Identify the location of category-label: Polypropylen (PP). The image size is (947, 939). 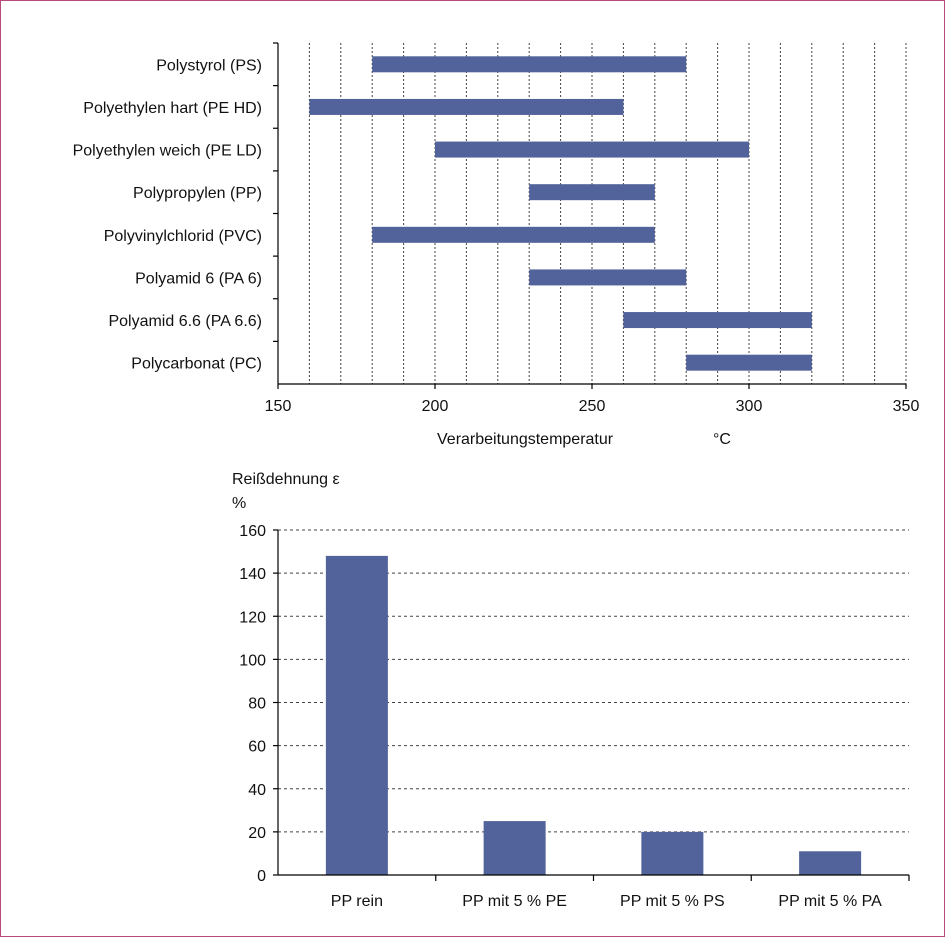
(197, 193).